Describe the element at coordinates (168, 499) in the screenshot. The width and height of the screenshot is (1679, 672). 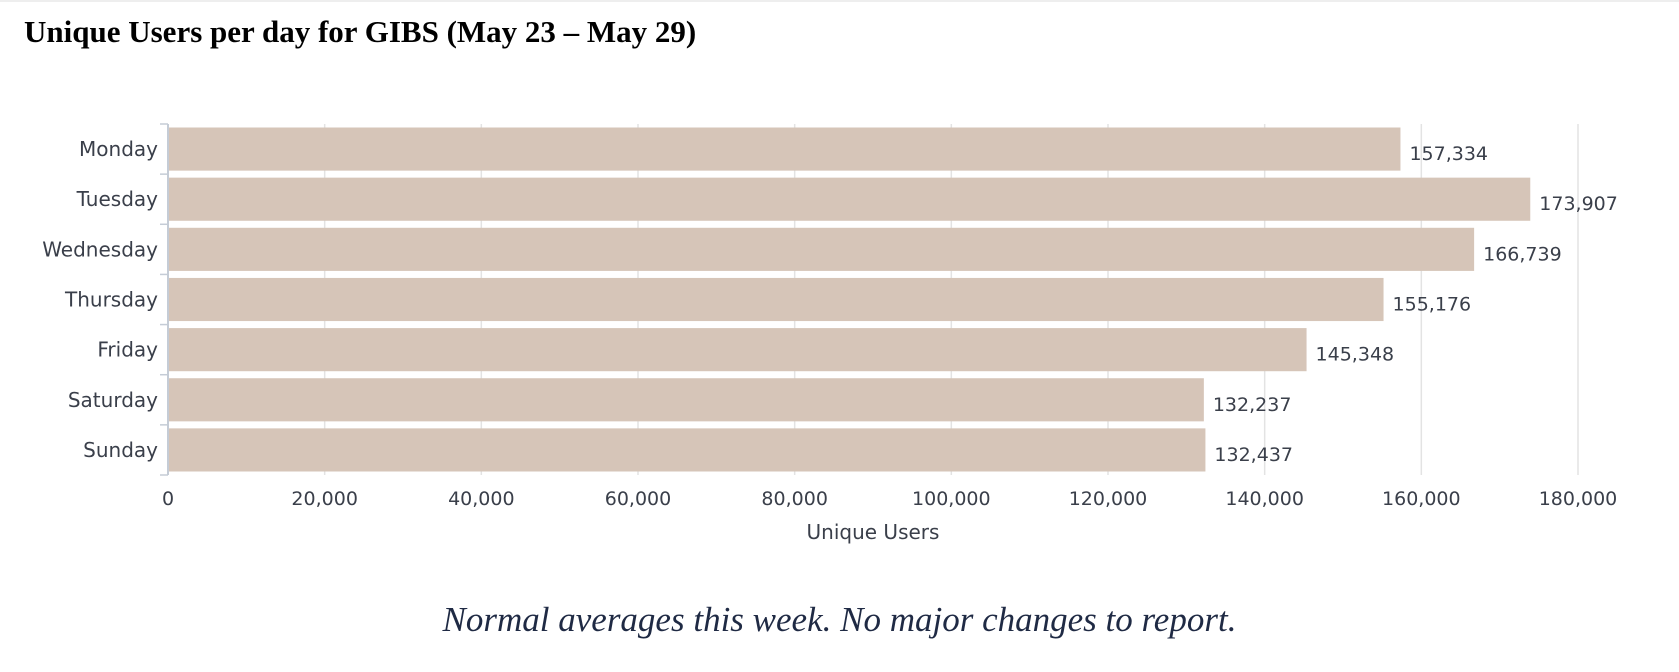
I see `x-tick-label: 0` at that location.